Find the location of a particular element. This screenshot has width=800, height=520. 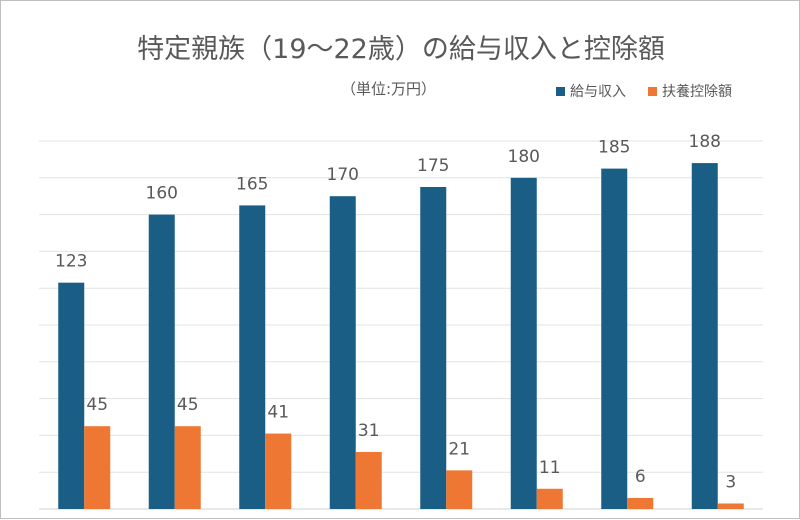

data-label-series0-4: 175 is located at coordinates (433, 166).